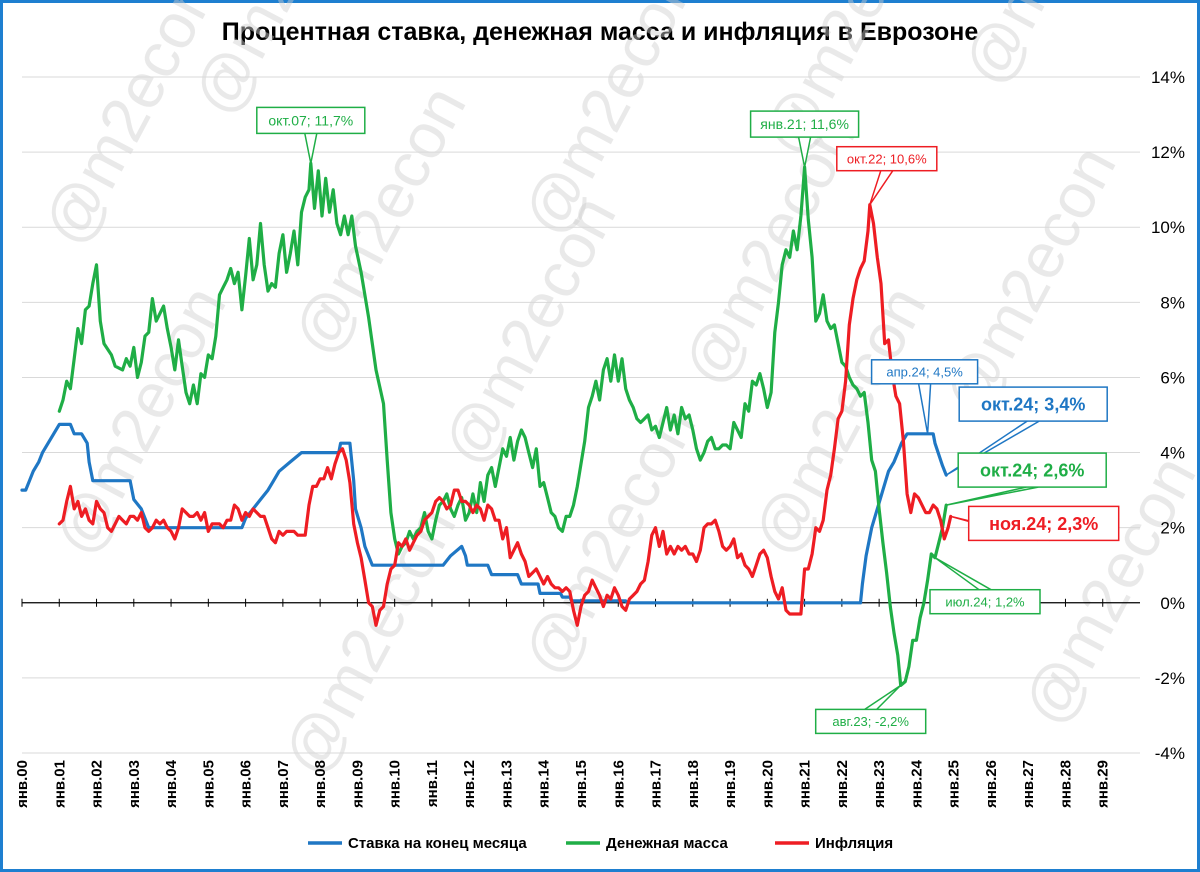 The height and width of the screenshot is (872, 1200). I want to click on x-tick-label: янв.20, so click(767, 784).